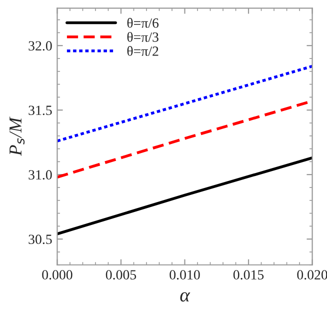  Describe the element at coordinates (185, 275) in the screenshot. I see `x-tick-label: 0.010` at that location.